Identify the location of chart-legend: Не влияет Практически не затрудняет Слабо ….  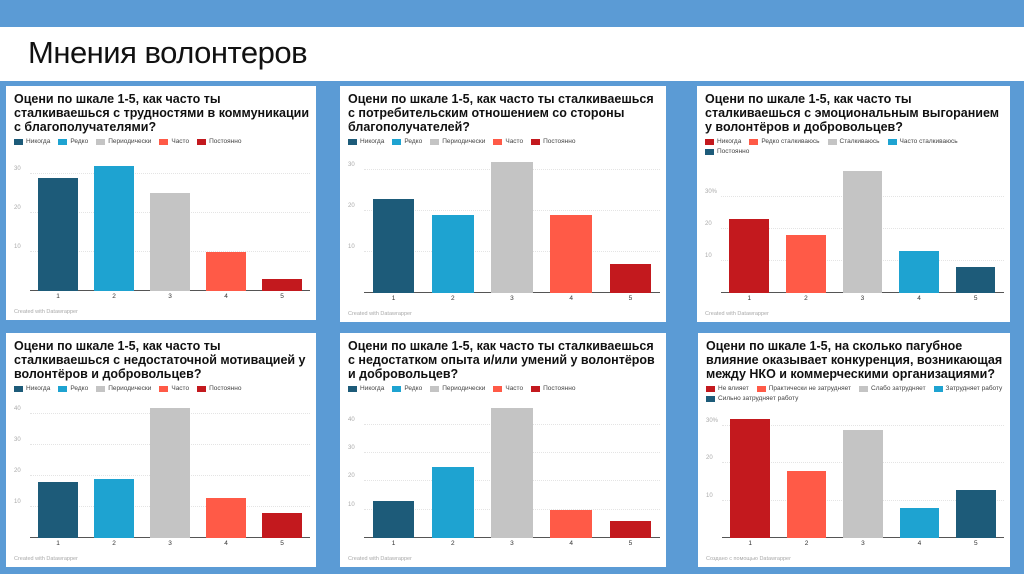
(855, 394).